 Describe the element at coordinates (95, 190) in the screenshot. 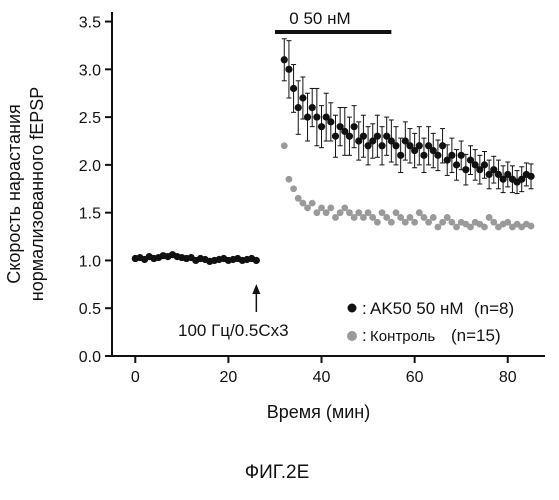

I see `y-axis-ticks: 0.0 0.5 1.0 1.5 2.0 2.5 3.0 3.5` at that location.